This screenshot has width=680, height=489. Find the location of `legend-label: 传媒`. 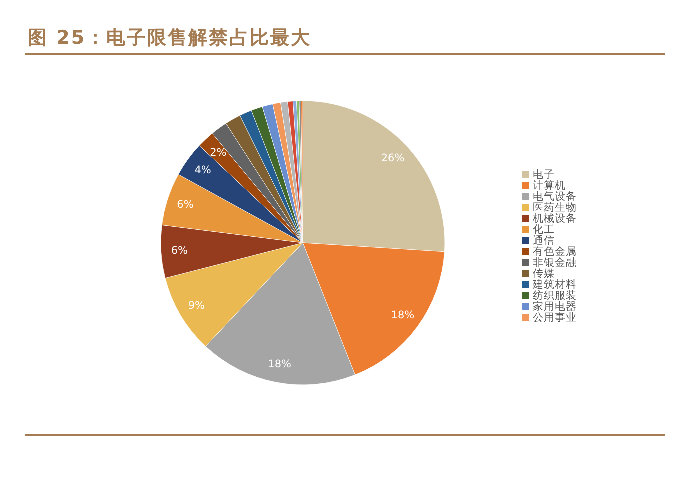

legend-label: 传媒 is located at coordinates (544, 274).